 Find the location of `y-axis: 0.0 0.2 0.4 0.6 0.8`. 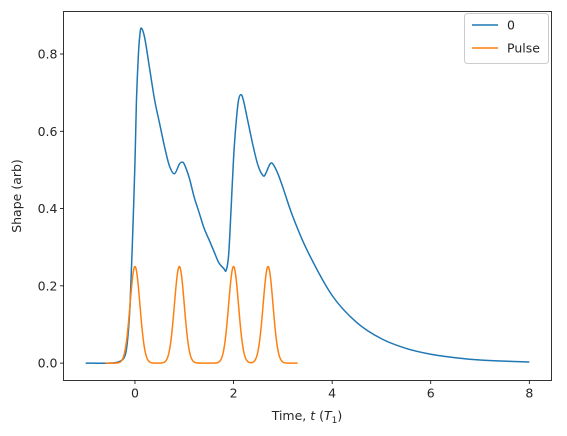

y-axis: 0.0 0.2 0.4 0.6 0.8 is located at coordinates (51, 209).